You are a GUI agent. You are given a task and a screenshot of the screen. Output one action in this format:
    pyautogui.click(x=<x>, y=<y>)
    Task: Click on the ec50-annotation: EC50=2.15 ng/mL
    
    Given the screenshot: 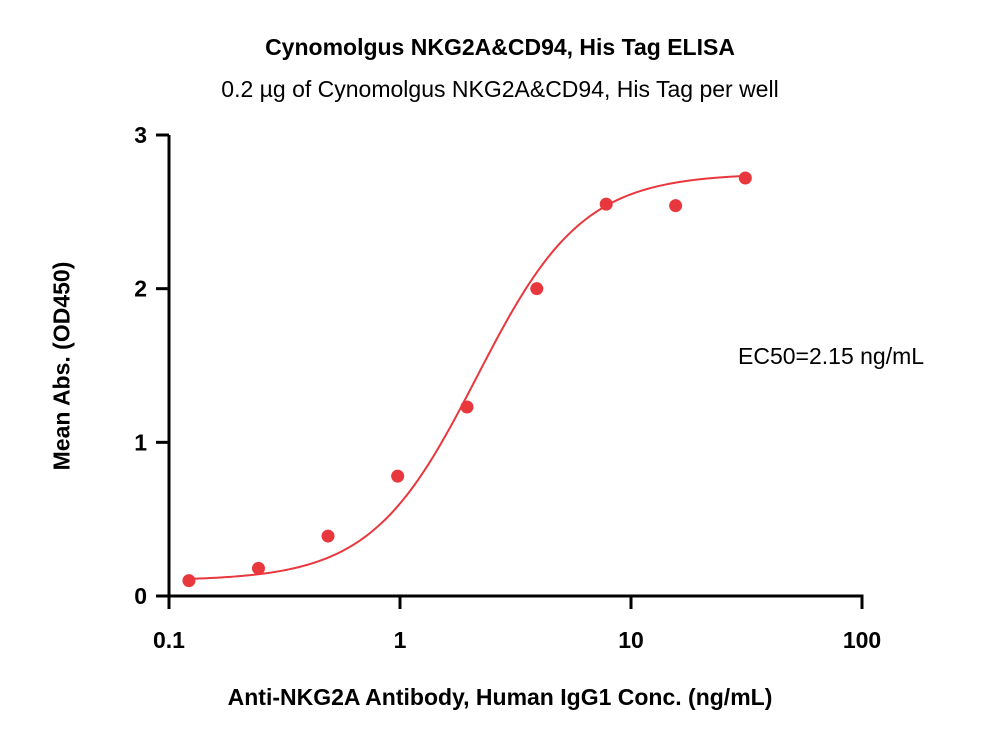 What is the action you would take?
    pyautogui.click(x=831, y=356)
    